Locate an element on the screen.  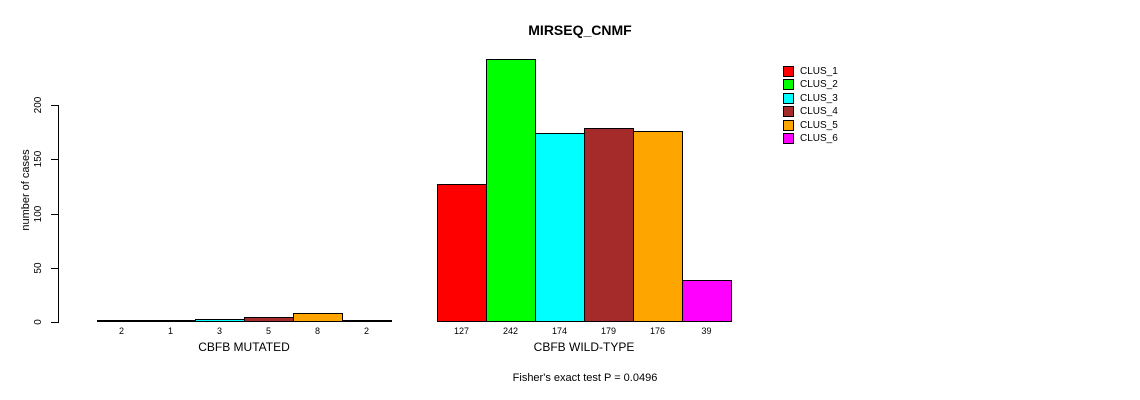
bar-value-label: 176 is located at coordinates (657, 331).